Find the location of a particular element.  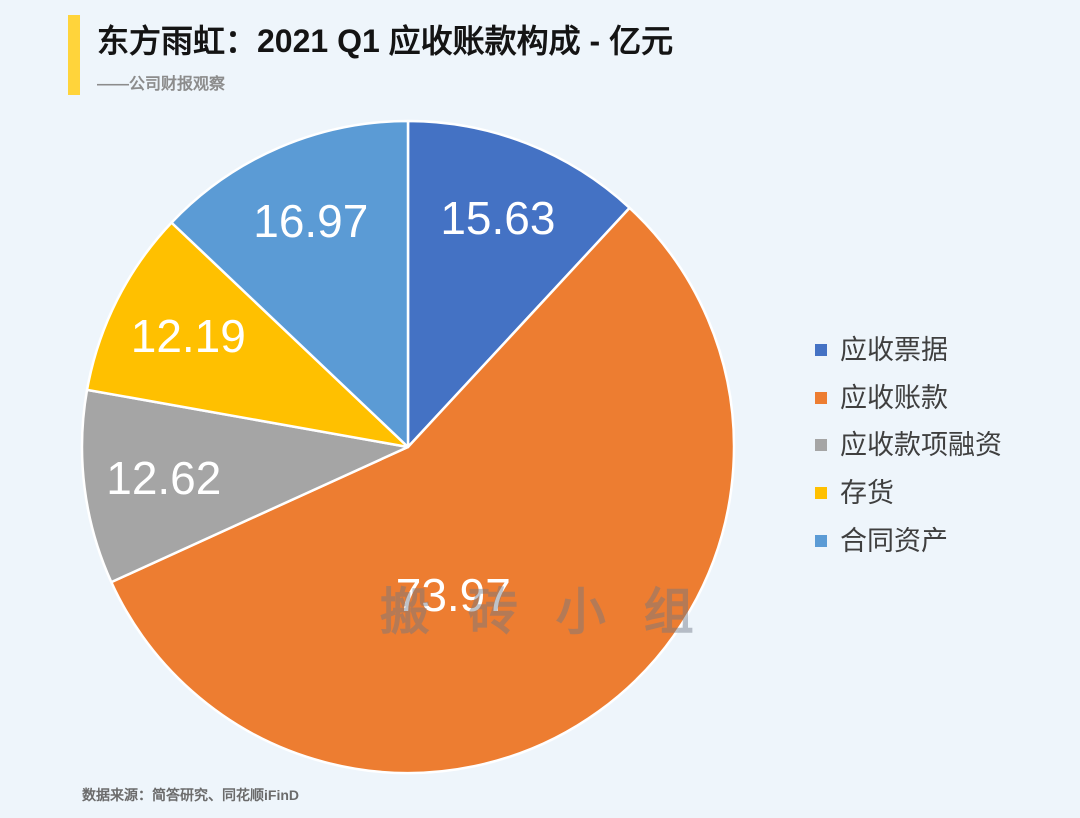

legend-item: 应收账款 is located at coordinates (908, 398).